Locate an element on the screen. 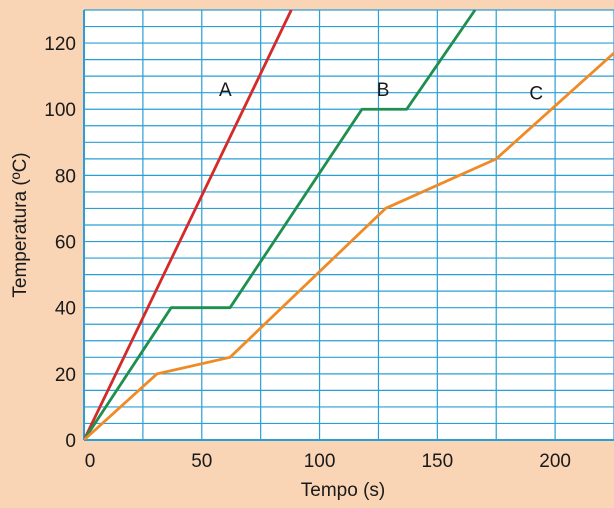 The width and height of the screenshot is (614, 508). y-tick-label: 20 is located at coordinates (65, 375).